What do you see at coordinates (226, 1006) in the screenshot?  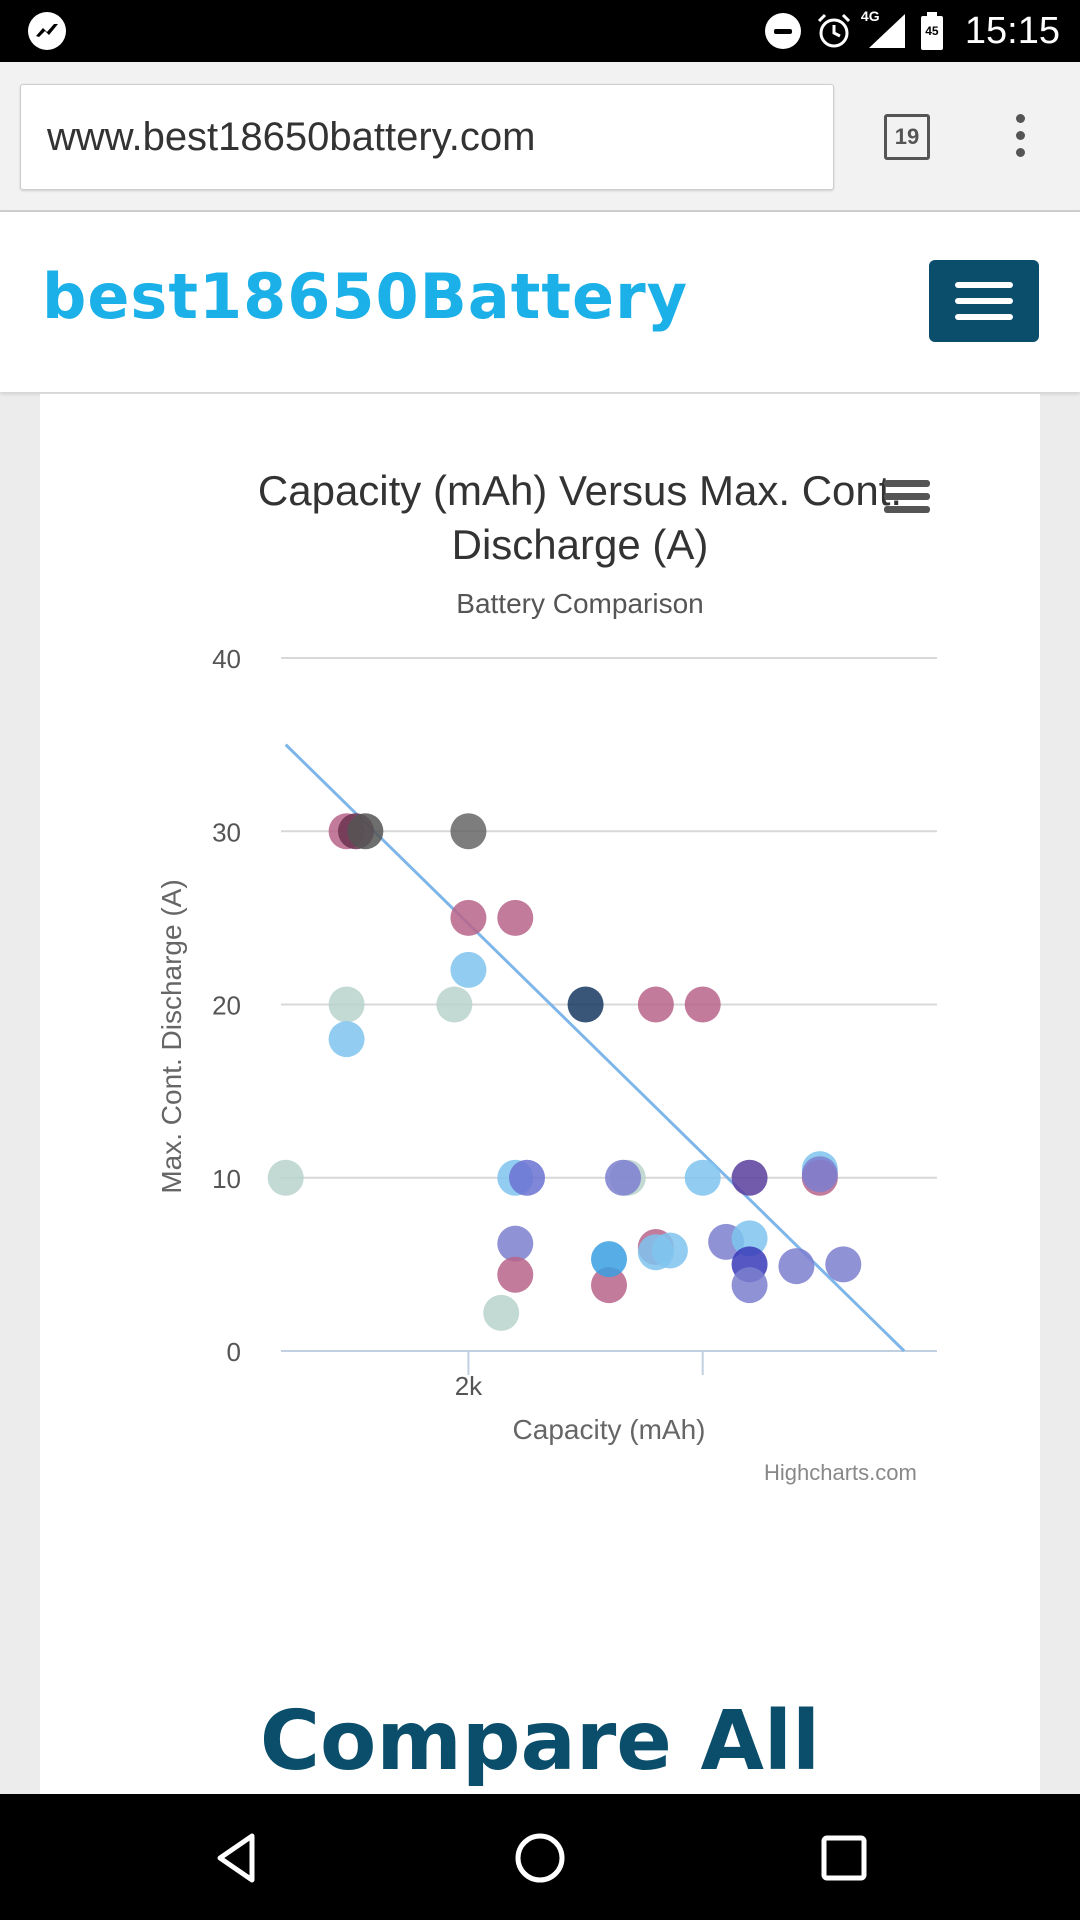 I see `y-tick-label: 20` at bounding box center [226, 1006].